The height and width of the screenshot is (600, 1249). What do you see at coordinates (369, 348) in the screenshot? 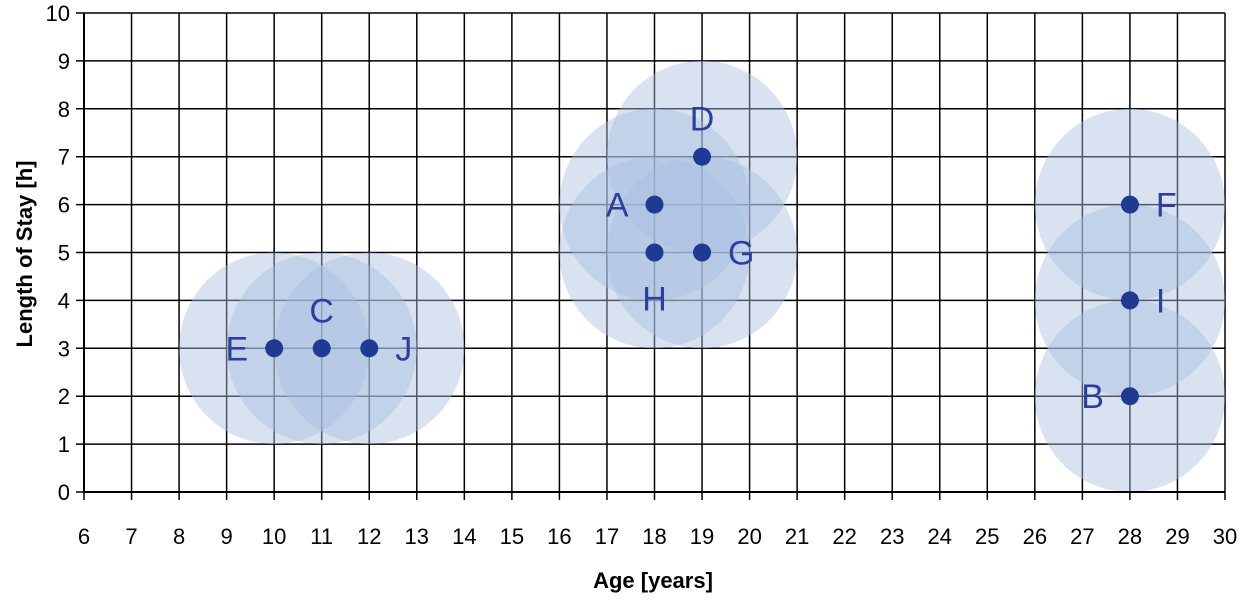
I see `point-j` at bounding box center [369, 348].